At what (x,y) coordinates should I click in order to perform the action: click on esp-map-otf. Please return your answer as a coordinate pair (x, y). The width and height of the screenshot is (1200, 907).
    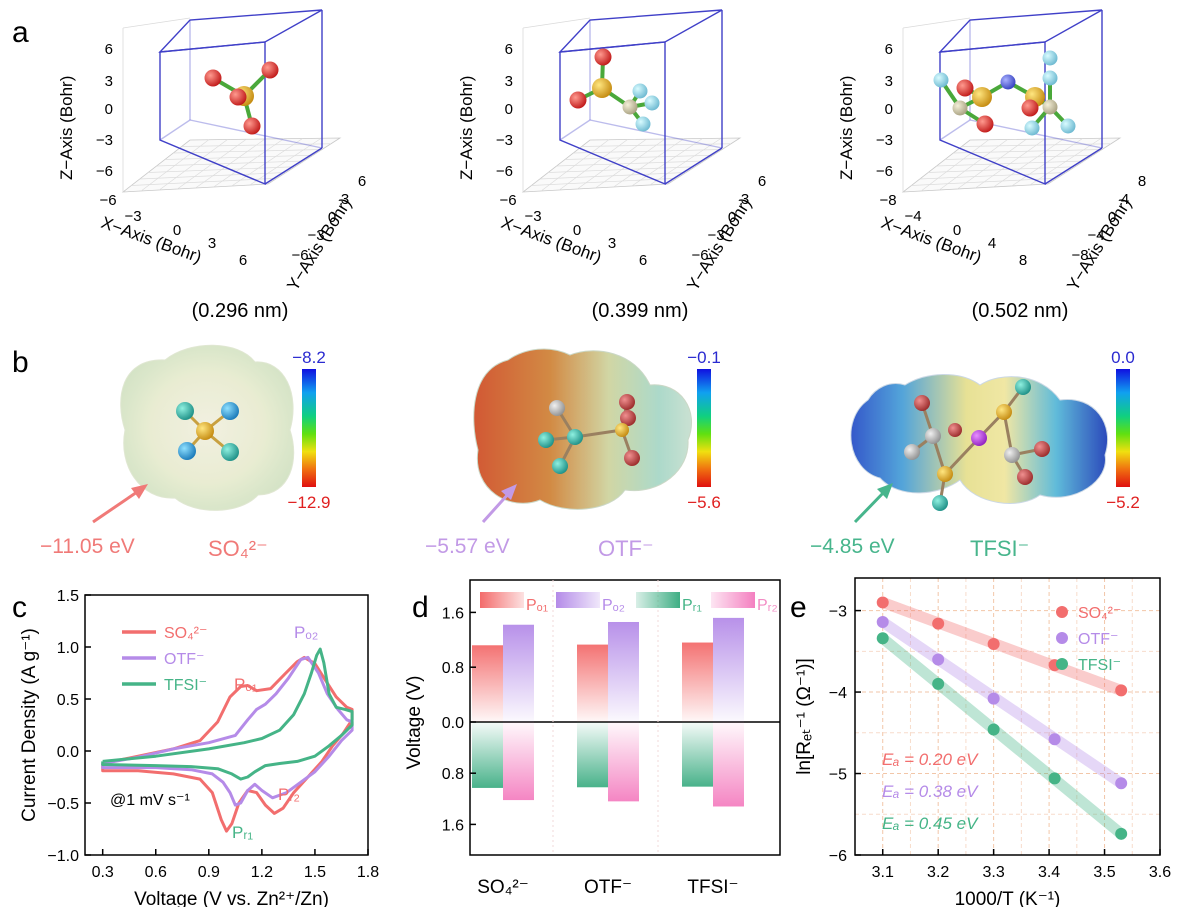
    Looking at the image, I should click on (583, 429).